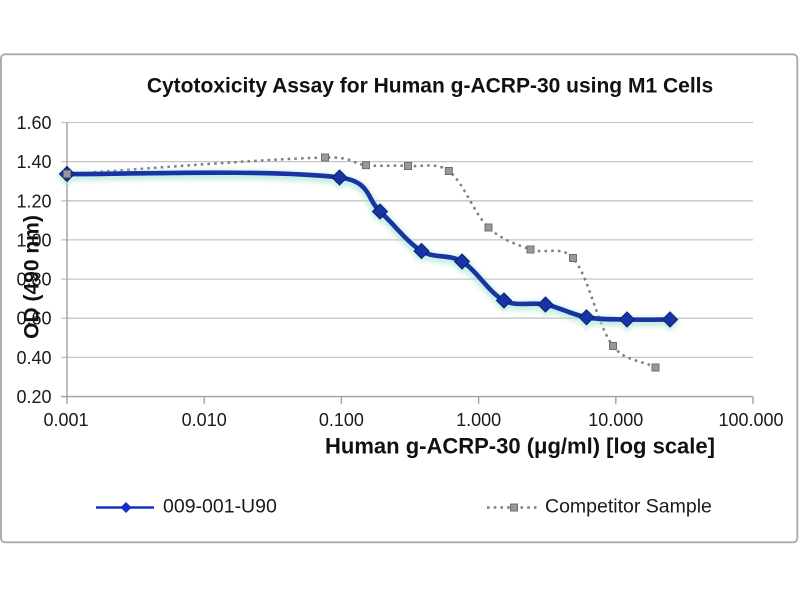  I want to click on svg-text: 10.000, so click(615, 420).